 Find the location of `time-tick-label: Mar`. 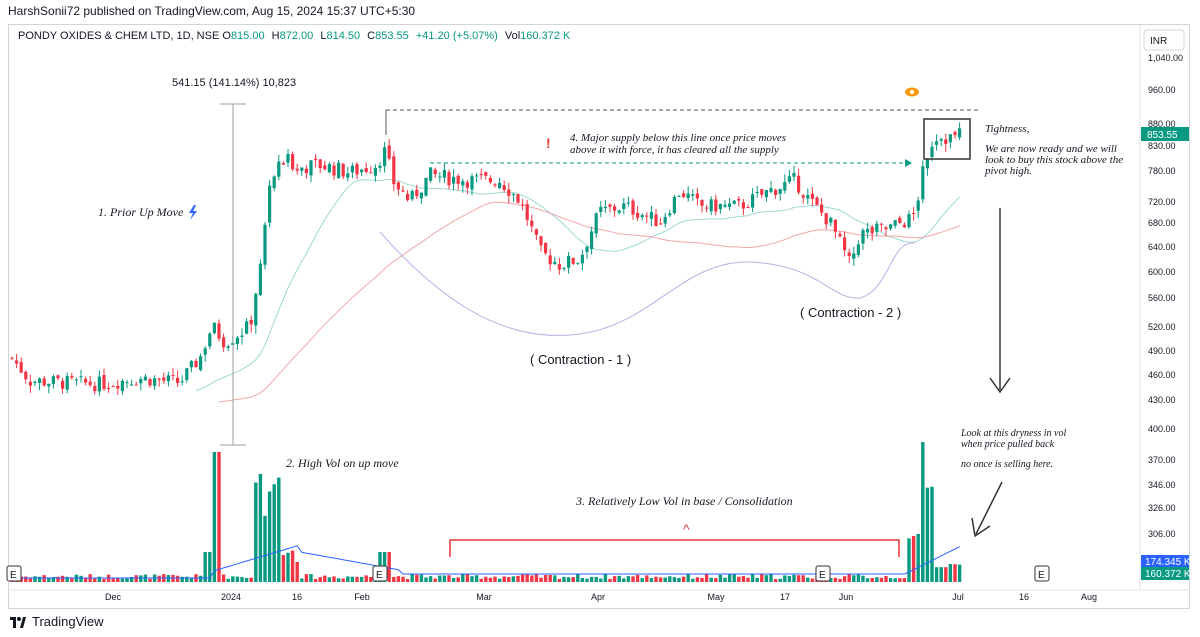

time-tick-label: Mar is located at coordinates (484, 597).